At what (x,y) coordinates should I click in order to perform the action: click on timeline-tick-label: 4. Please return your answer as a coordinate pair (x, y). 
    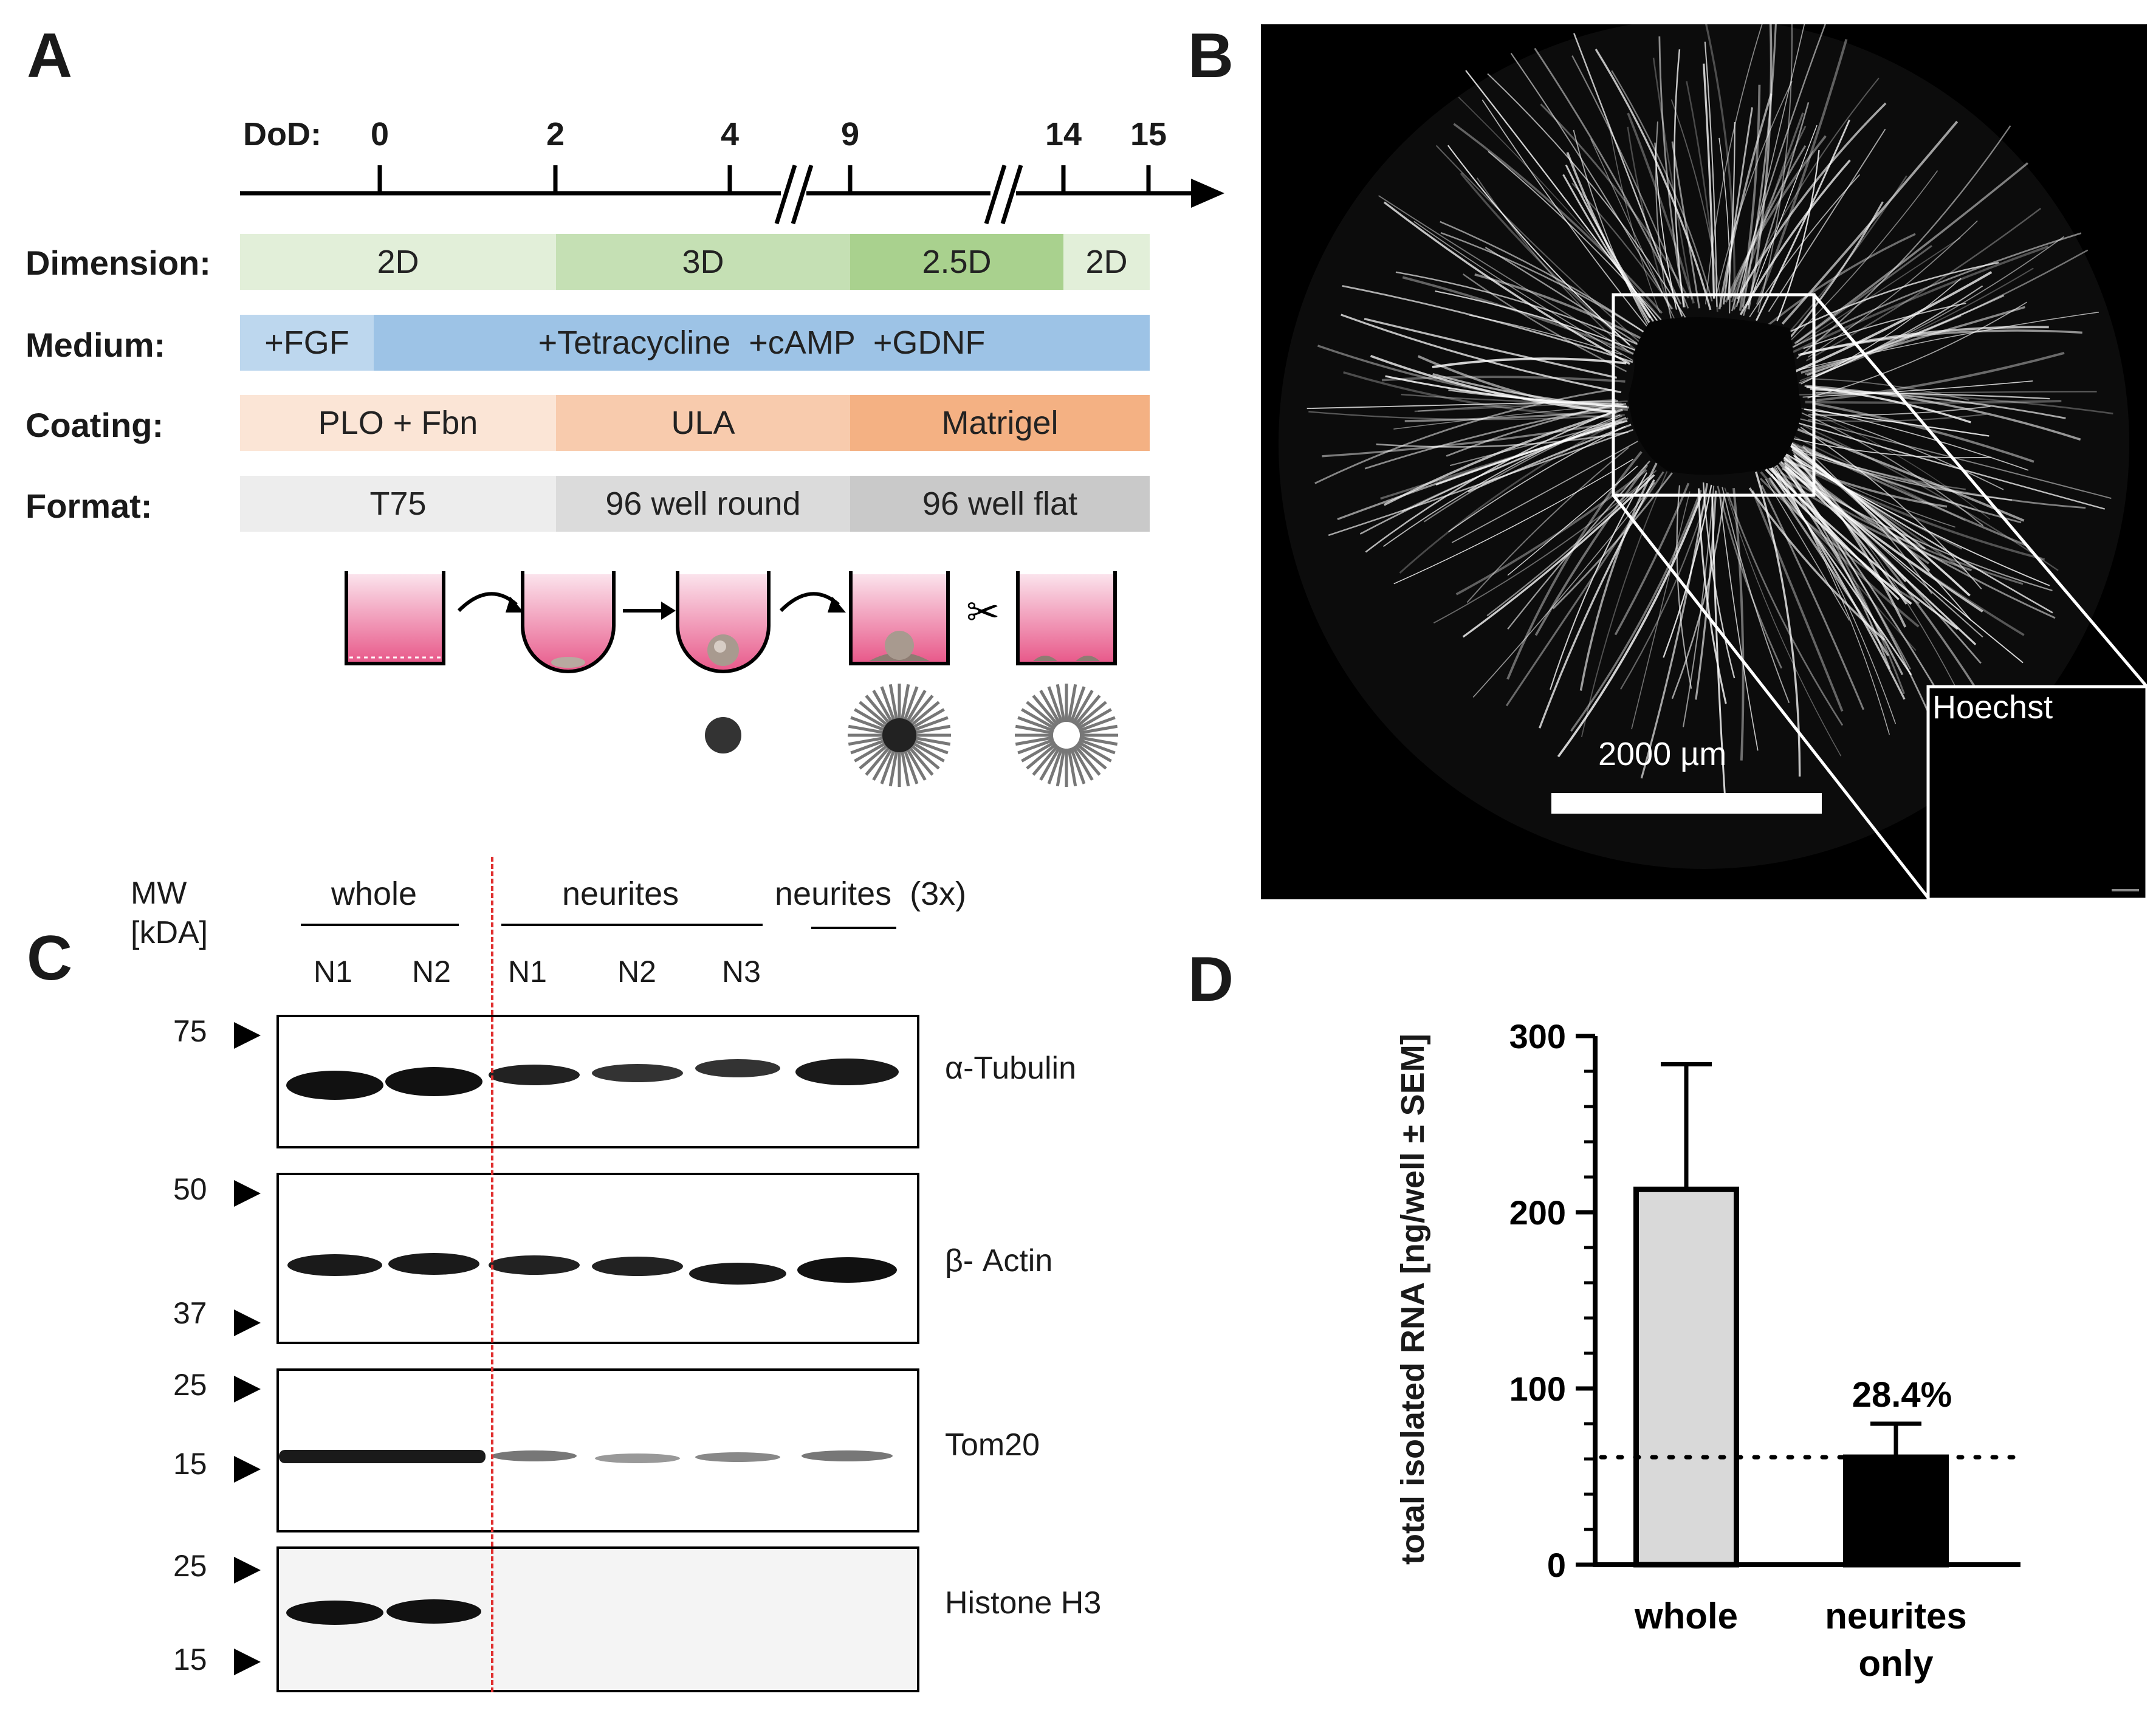
    Looking at the image, I should click on (730, 134).